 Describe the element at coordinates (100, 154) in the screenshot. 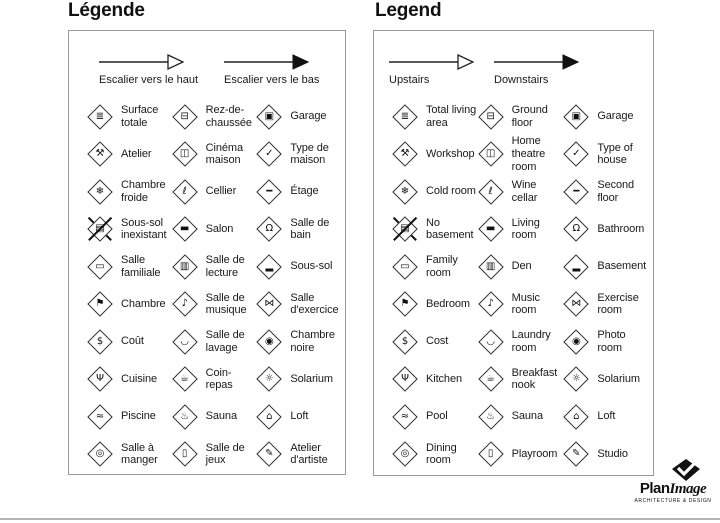

I see `icon-glyph: ⚒` at that location.